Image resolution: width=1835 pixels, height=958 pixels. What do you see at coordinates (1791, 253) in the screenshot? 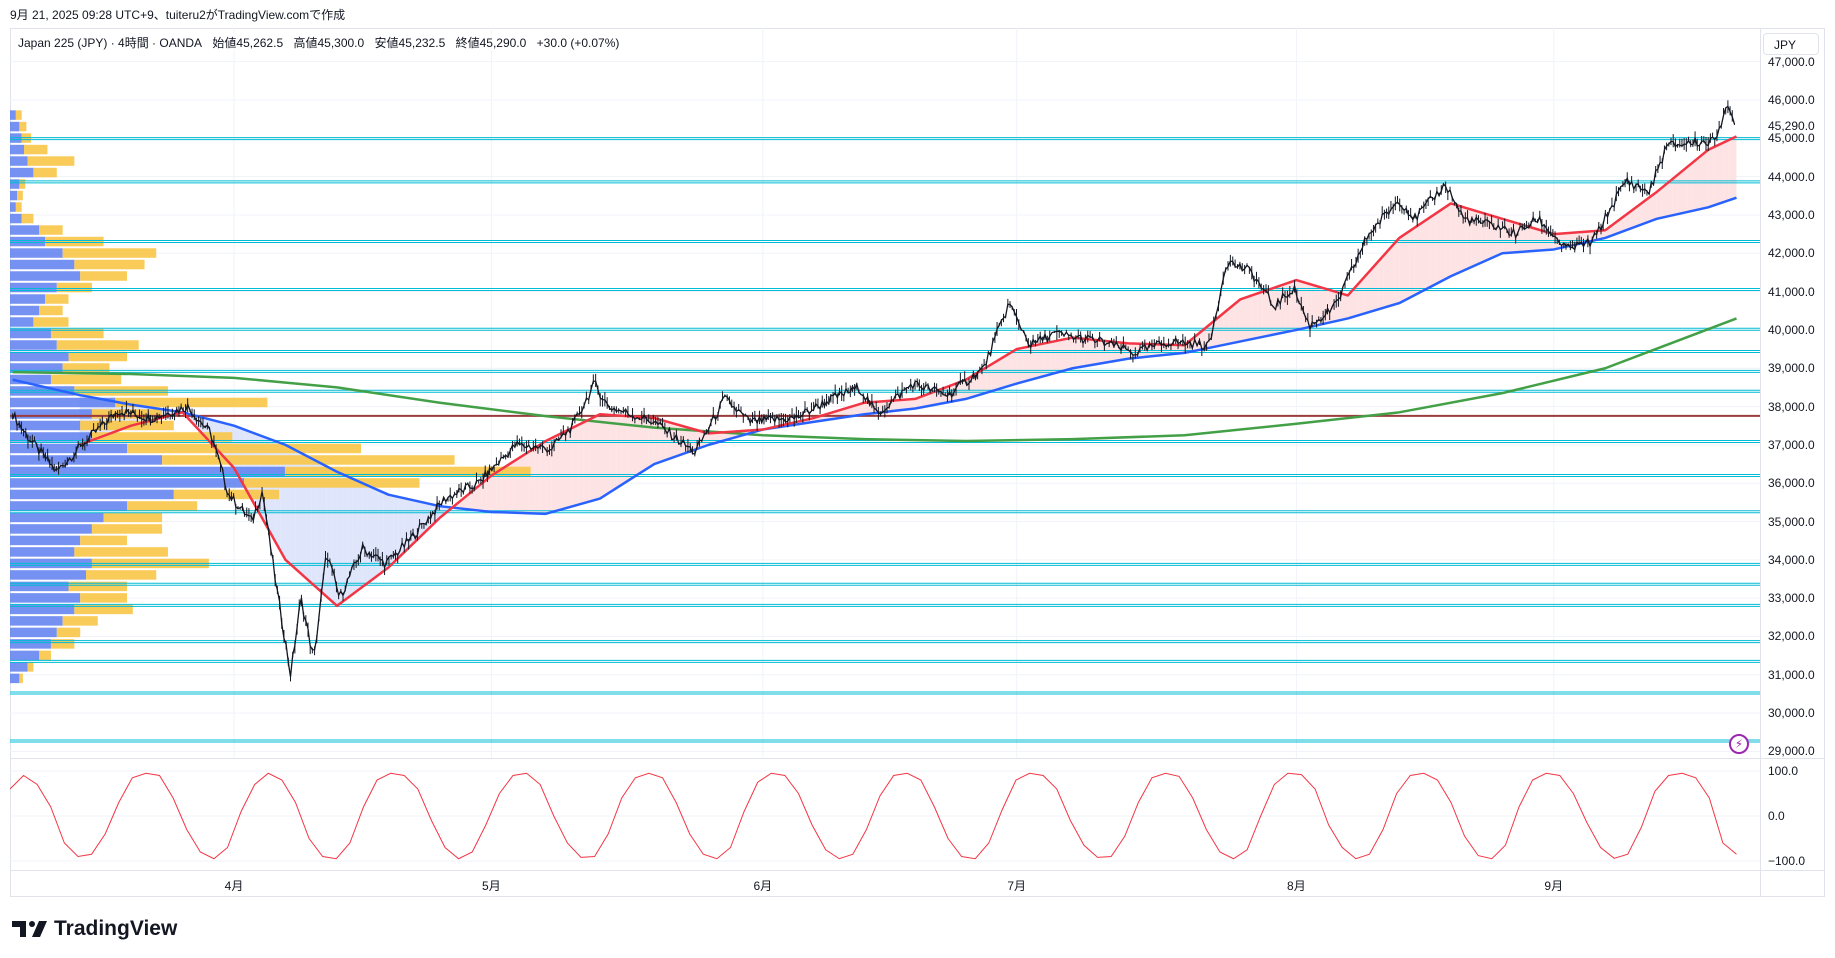
I see `price-axis-label: 42,000.0` at bounding box center [1791, 253].